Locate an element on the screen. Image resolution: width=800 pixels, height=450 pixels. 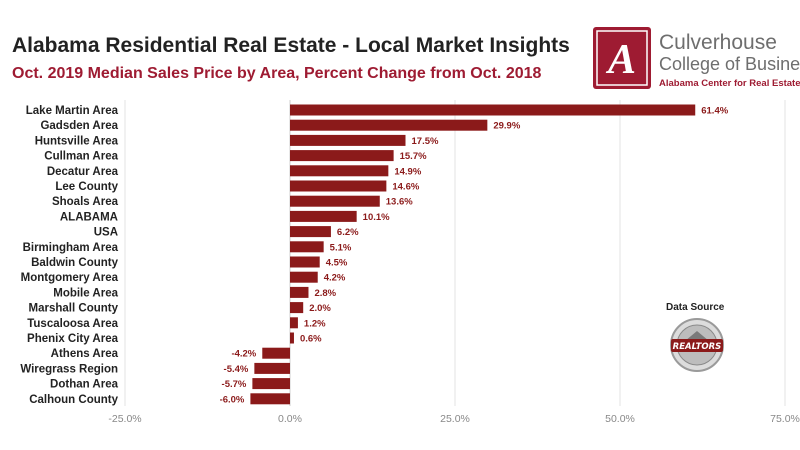
category-label: Athens Area is located at coordinates (85, 354).